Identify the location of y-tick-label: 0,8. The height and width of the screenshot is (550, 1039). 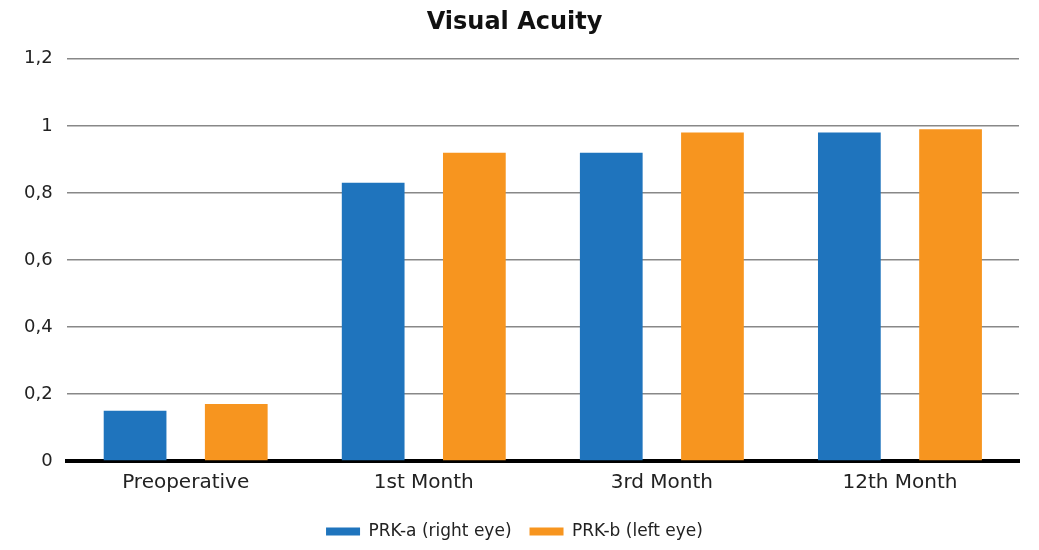
(38, 191).